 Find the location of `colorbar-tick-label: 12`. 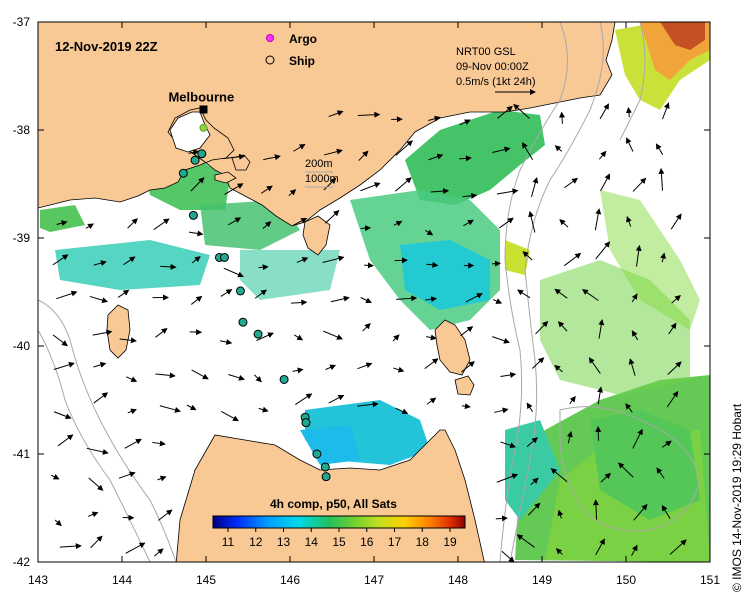

colorbar-tick-label: 12 is located at coordinates (256, 542).